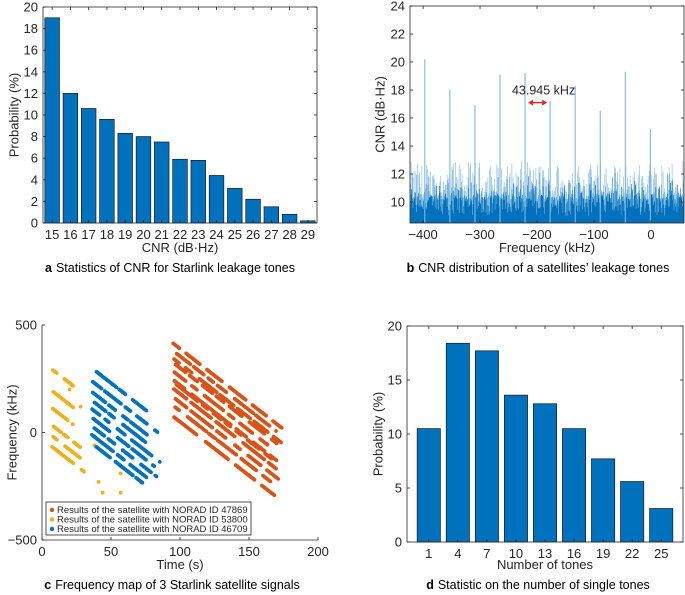 The image size is (685, 595). I want to click on y-axis-ticks: −500 0 500, so click(26, 433).